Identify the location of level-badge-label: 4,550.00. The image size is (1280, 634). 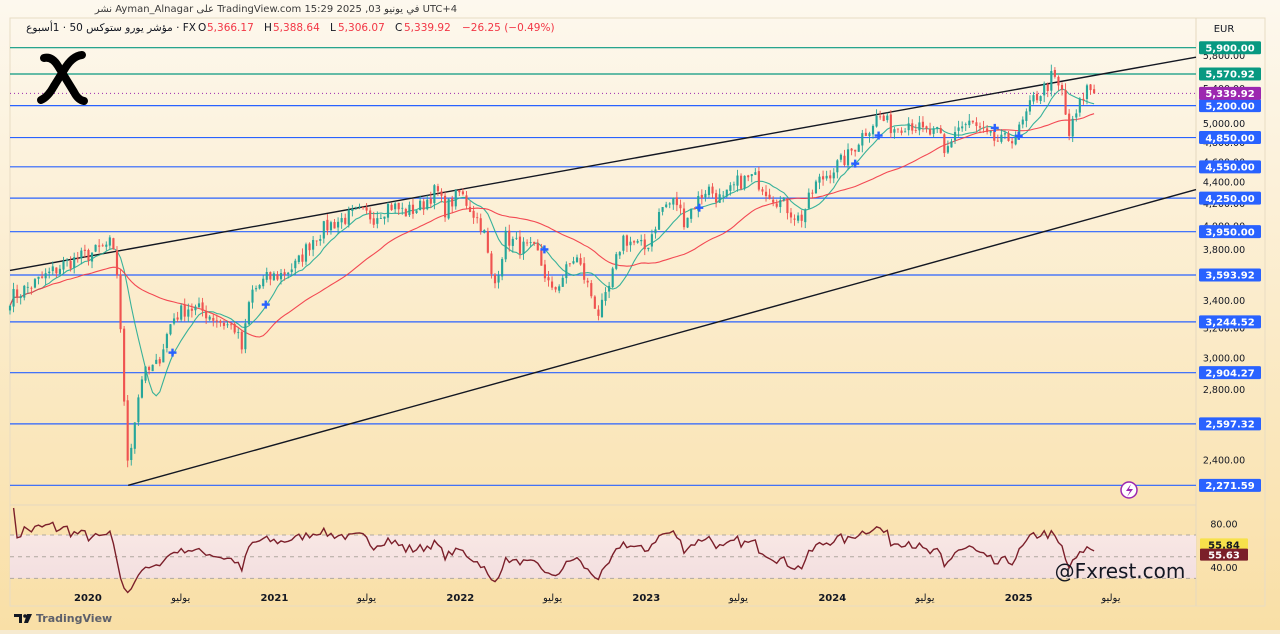
(1229, 168).